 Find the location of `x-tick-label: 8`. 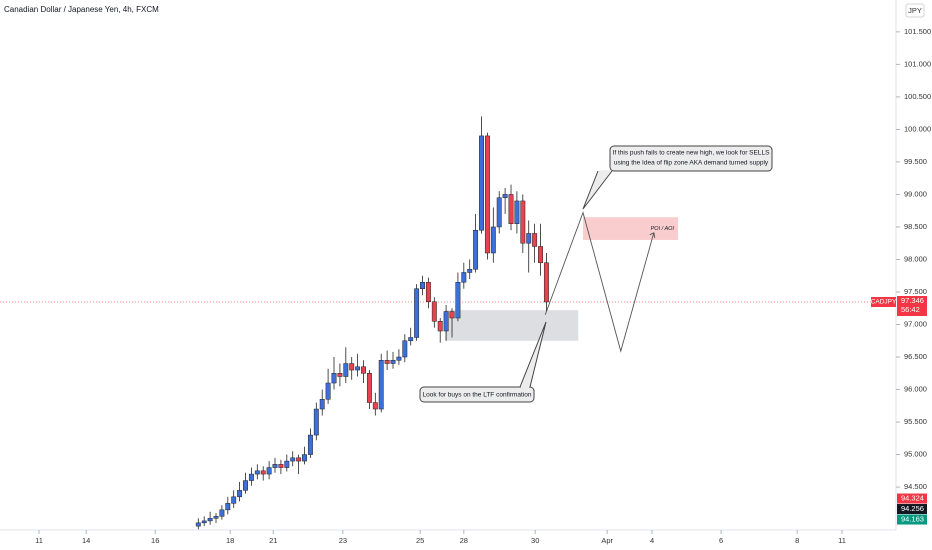

x-tick-label: 8 is located at coordinates (797, 540).